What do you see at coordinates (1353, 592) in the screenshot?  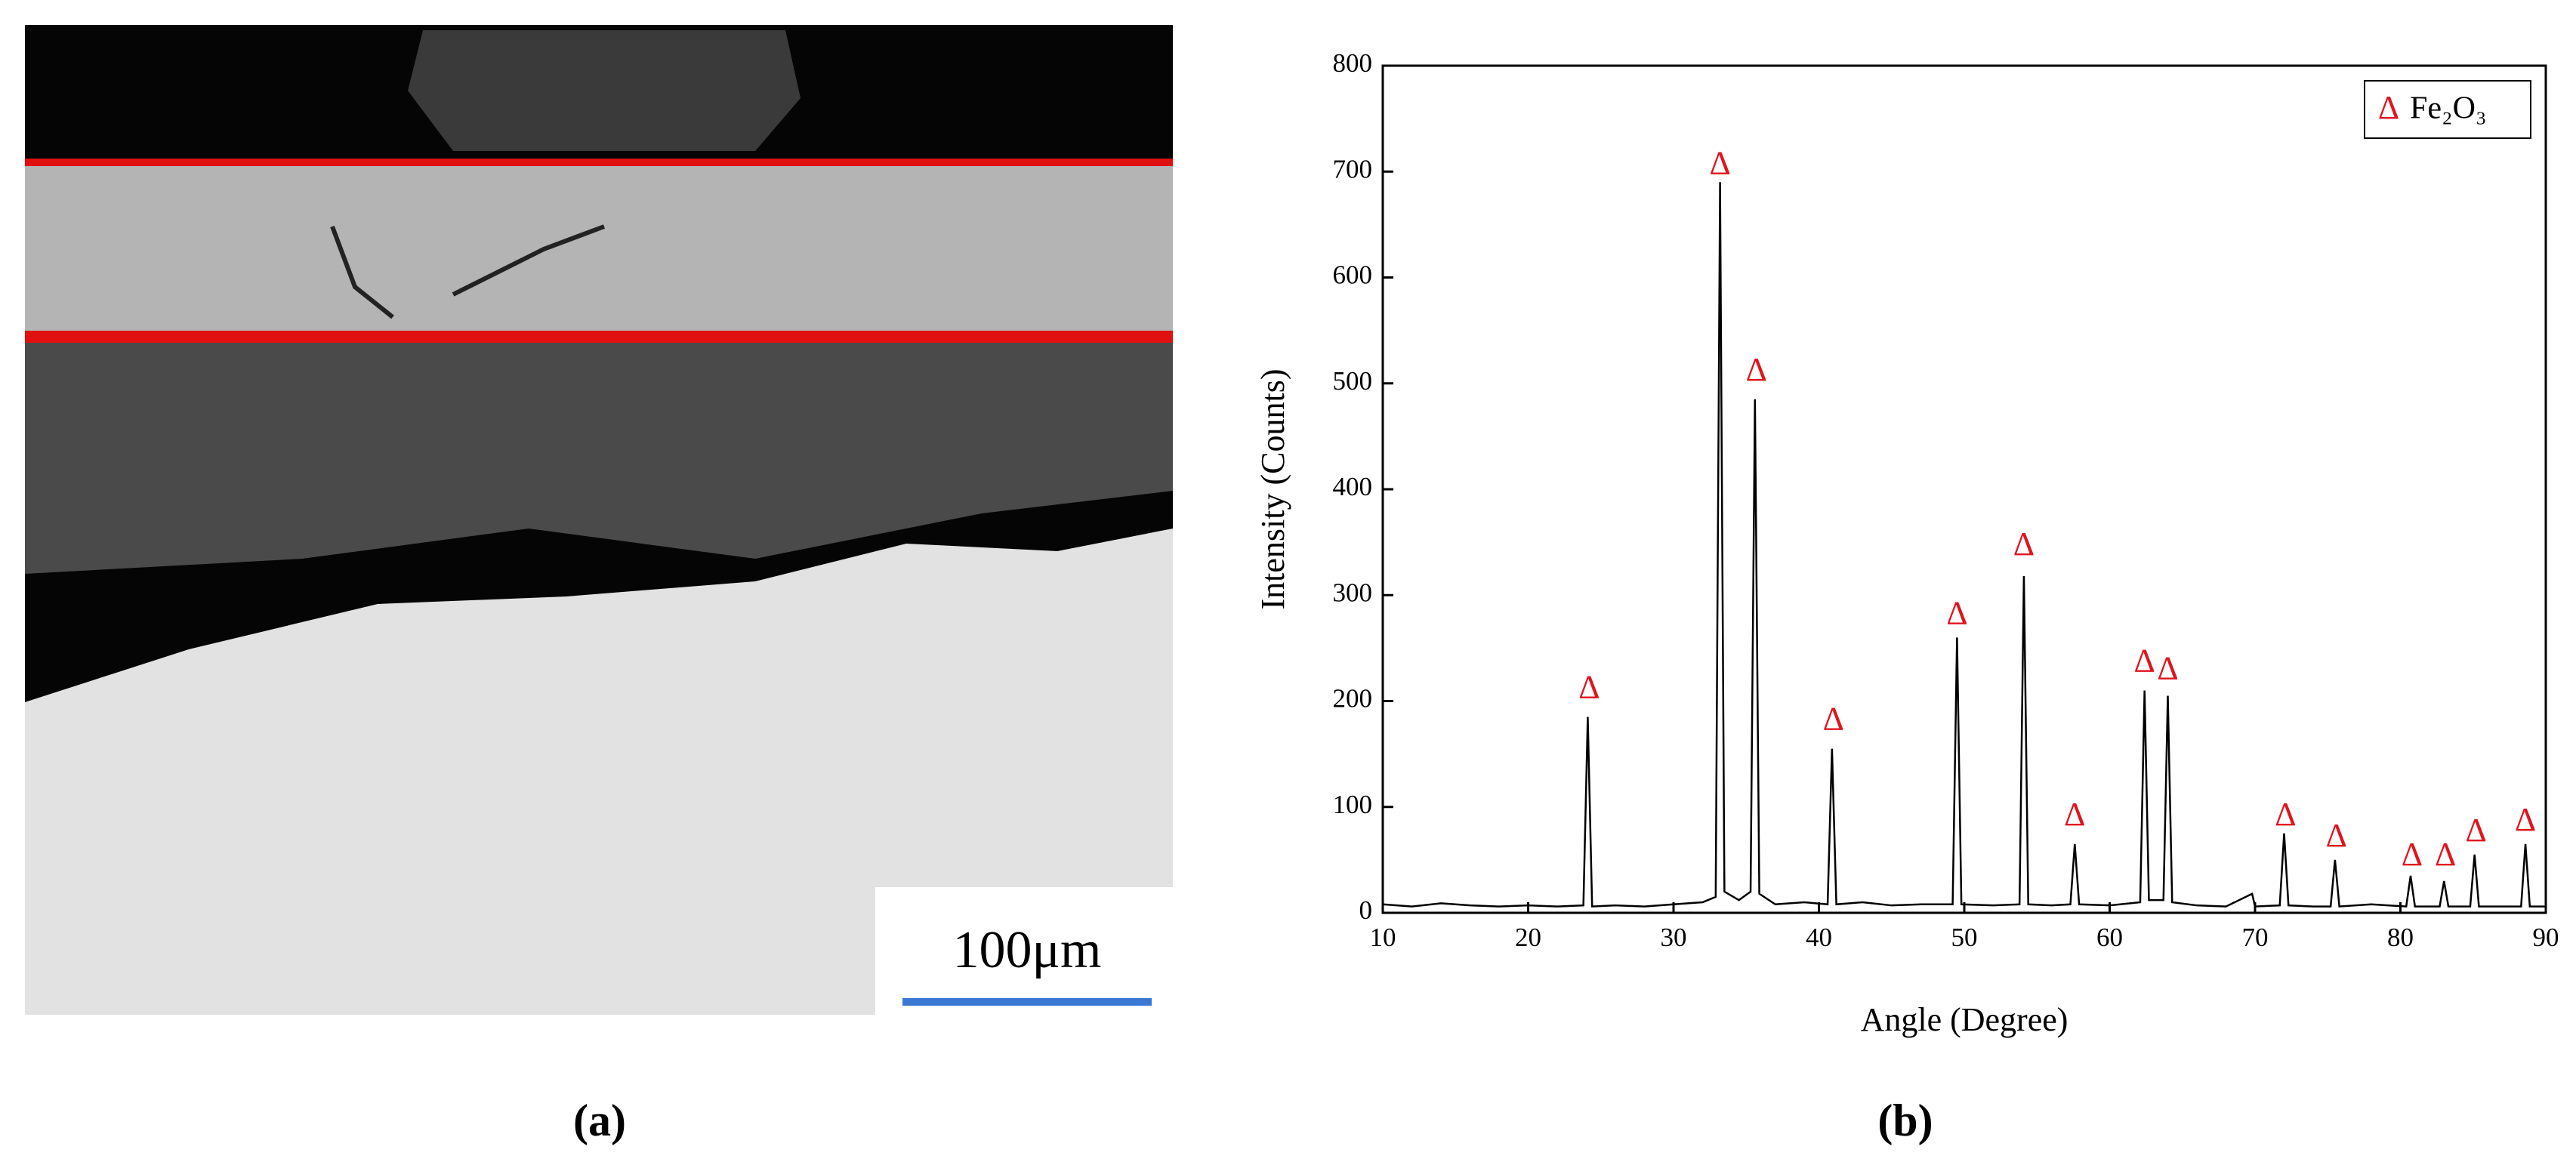 I see `y-tick-label: 300` at bounding box center [1353, 592].